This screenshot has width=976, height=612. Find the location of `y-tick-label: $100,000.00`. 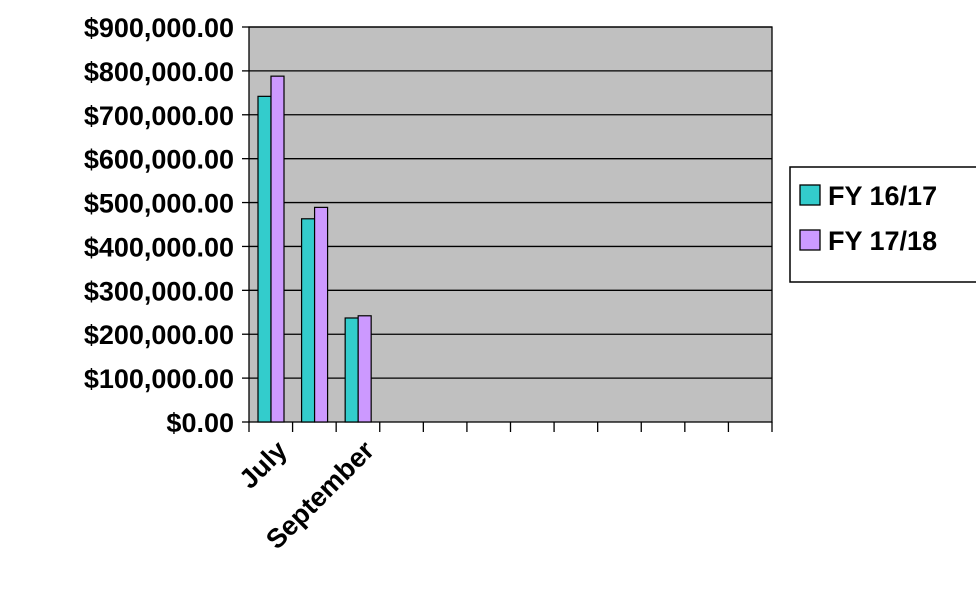

y-tick-label: $100,000.00 is located at coordinates (159, 379).